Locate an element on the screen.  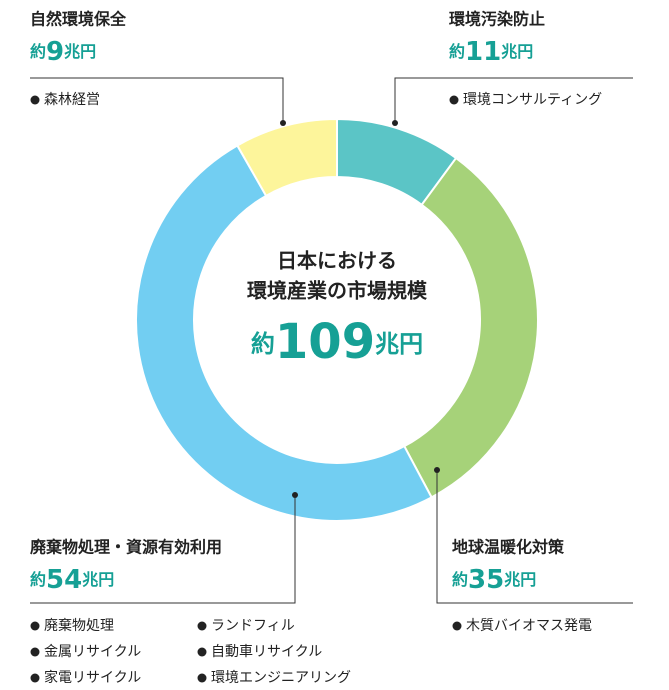
value-label: 約54兆円 is located at coordinates (72, 580).